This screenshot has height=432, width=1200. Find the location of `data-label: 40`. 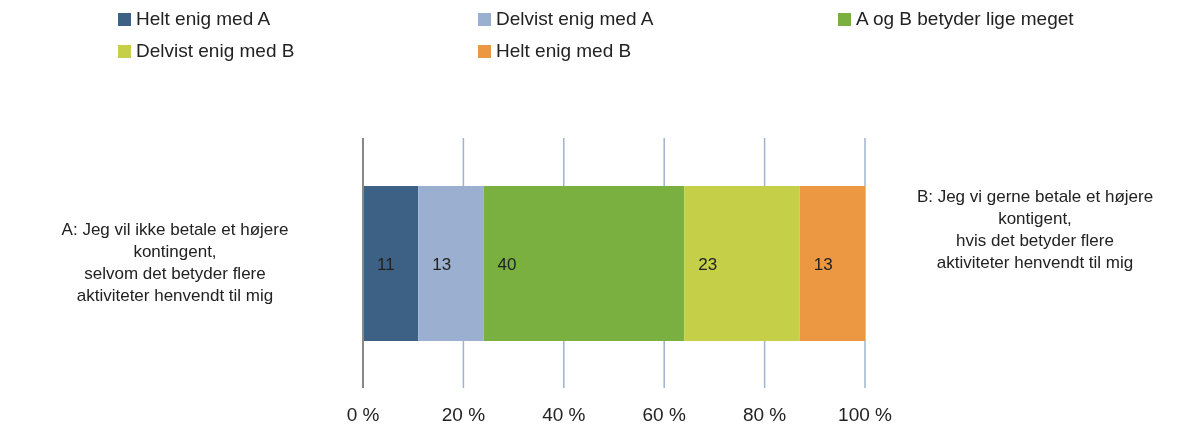

data-label: 40 is located at coordinates (507, 264).